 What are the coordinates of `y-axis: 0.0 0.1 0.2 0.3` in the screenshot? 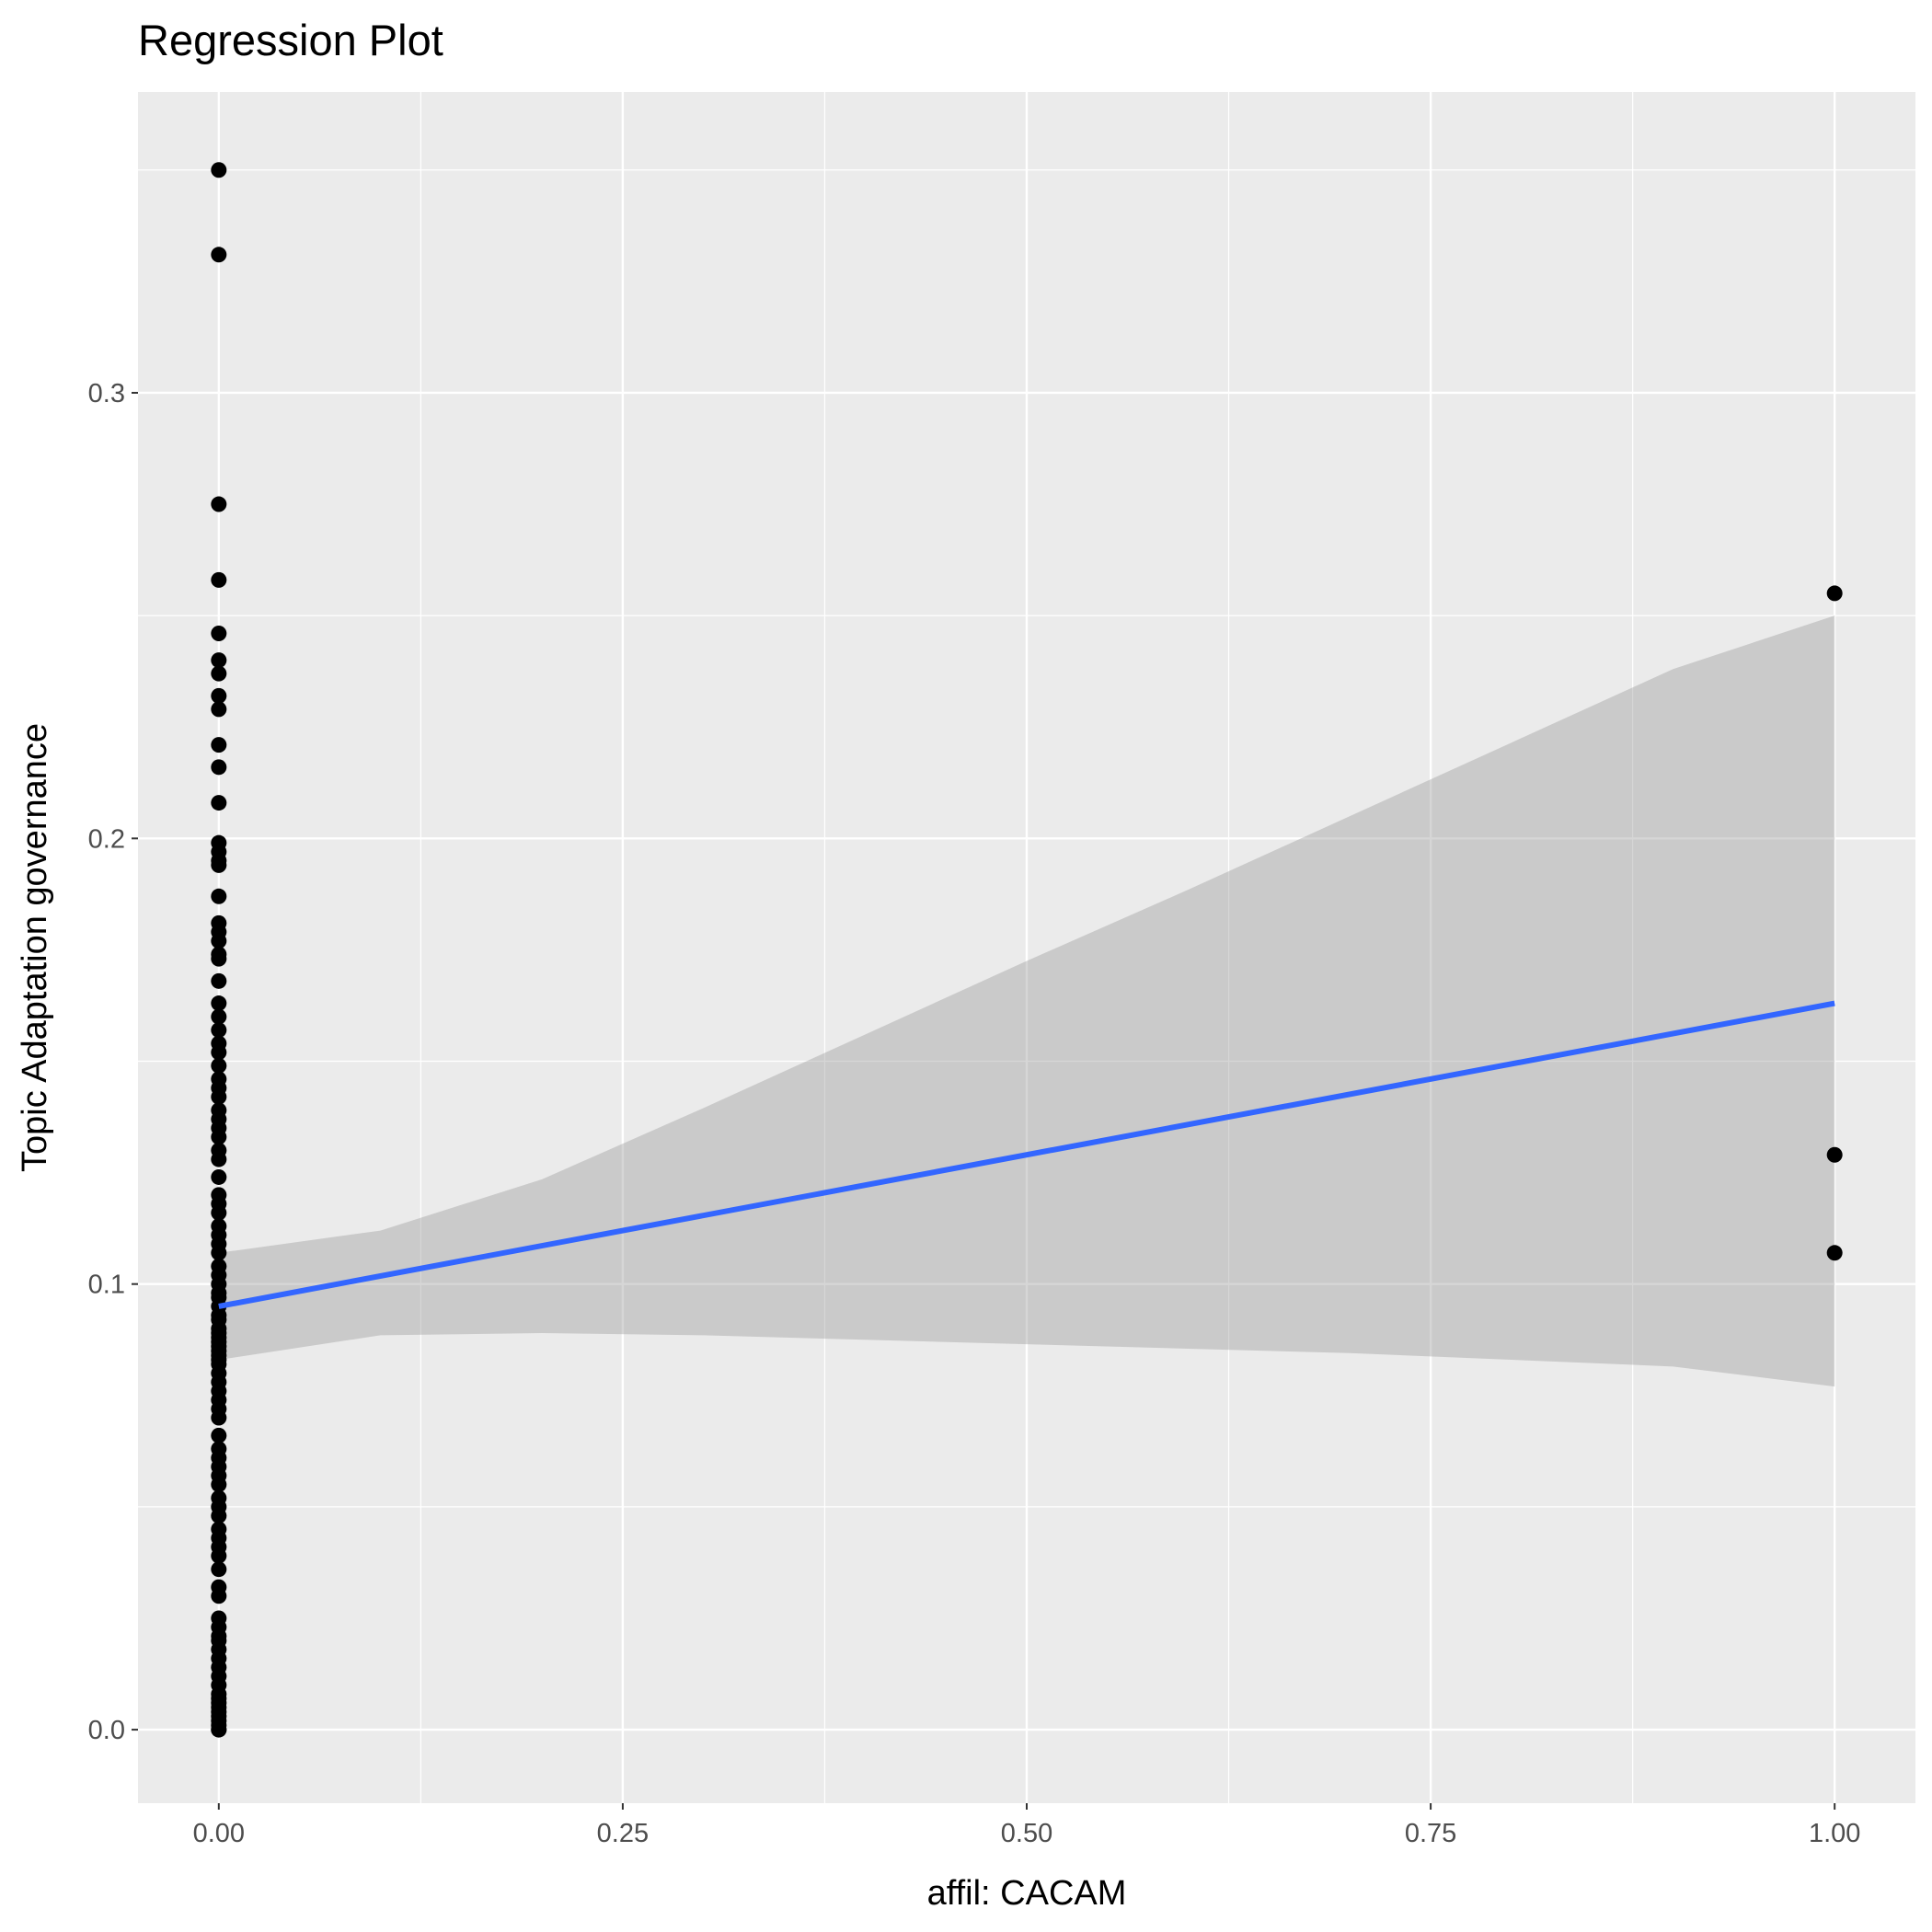 It's located at (113, 1062).